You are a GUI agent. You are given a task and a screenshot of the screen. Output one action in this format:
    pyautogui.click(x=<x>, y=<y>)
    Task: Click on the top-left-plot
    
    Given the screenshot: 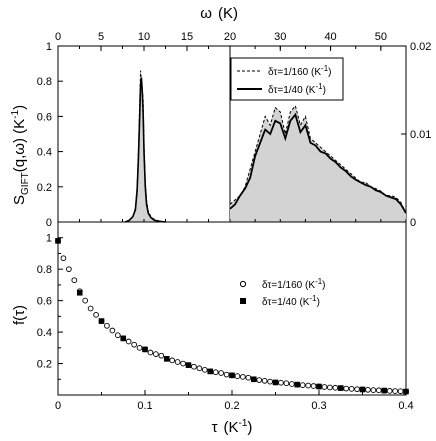 What is the action you would take?
    pyautogui.click(x=144, y=146)
    